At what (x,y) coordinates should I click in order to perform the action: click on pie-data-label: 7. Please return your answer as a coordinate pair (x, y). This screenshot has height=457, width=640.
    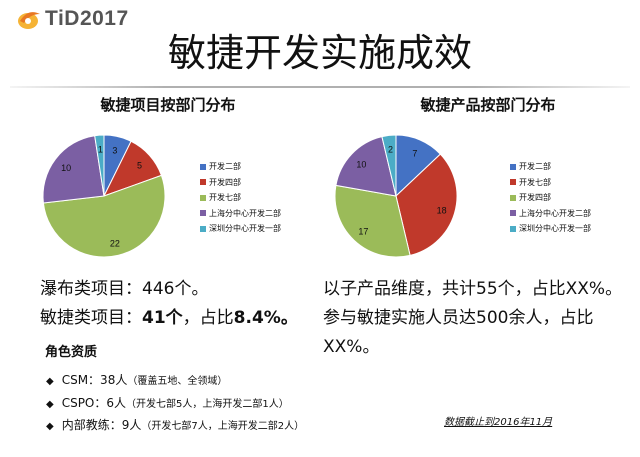
    Looking at the image, I should click on (414, 153).